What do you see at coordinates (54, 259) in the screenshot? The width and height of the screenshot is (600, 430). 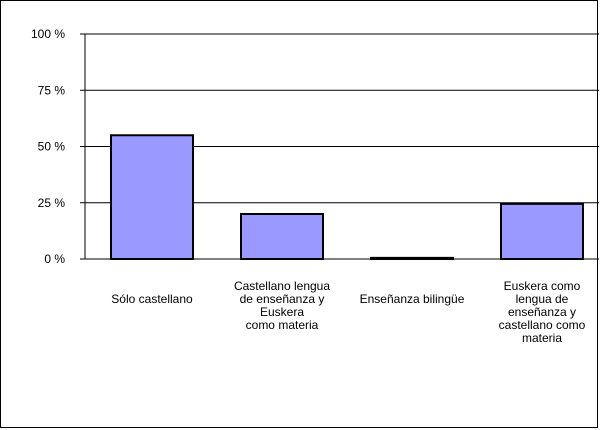 I see `y-tick-label: 0 %` at bounding box center [54, 259].